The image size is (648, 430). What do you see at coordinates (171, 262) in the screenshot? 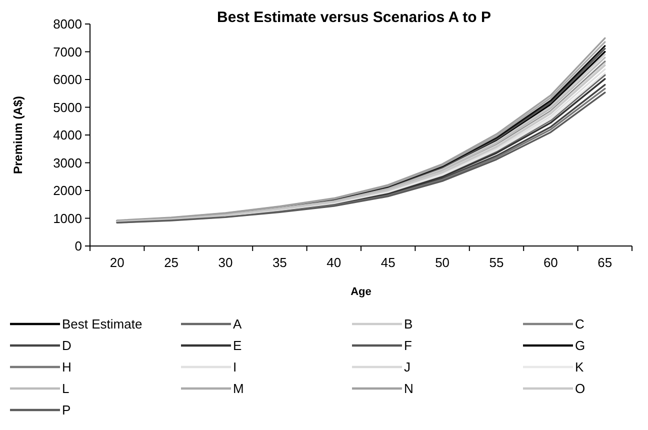
I see `x-tick-label: 25` at bounding box center [171, 262].